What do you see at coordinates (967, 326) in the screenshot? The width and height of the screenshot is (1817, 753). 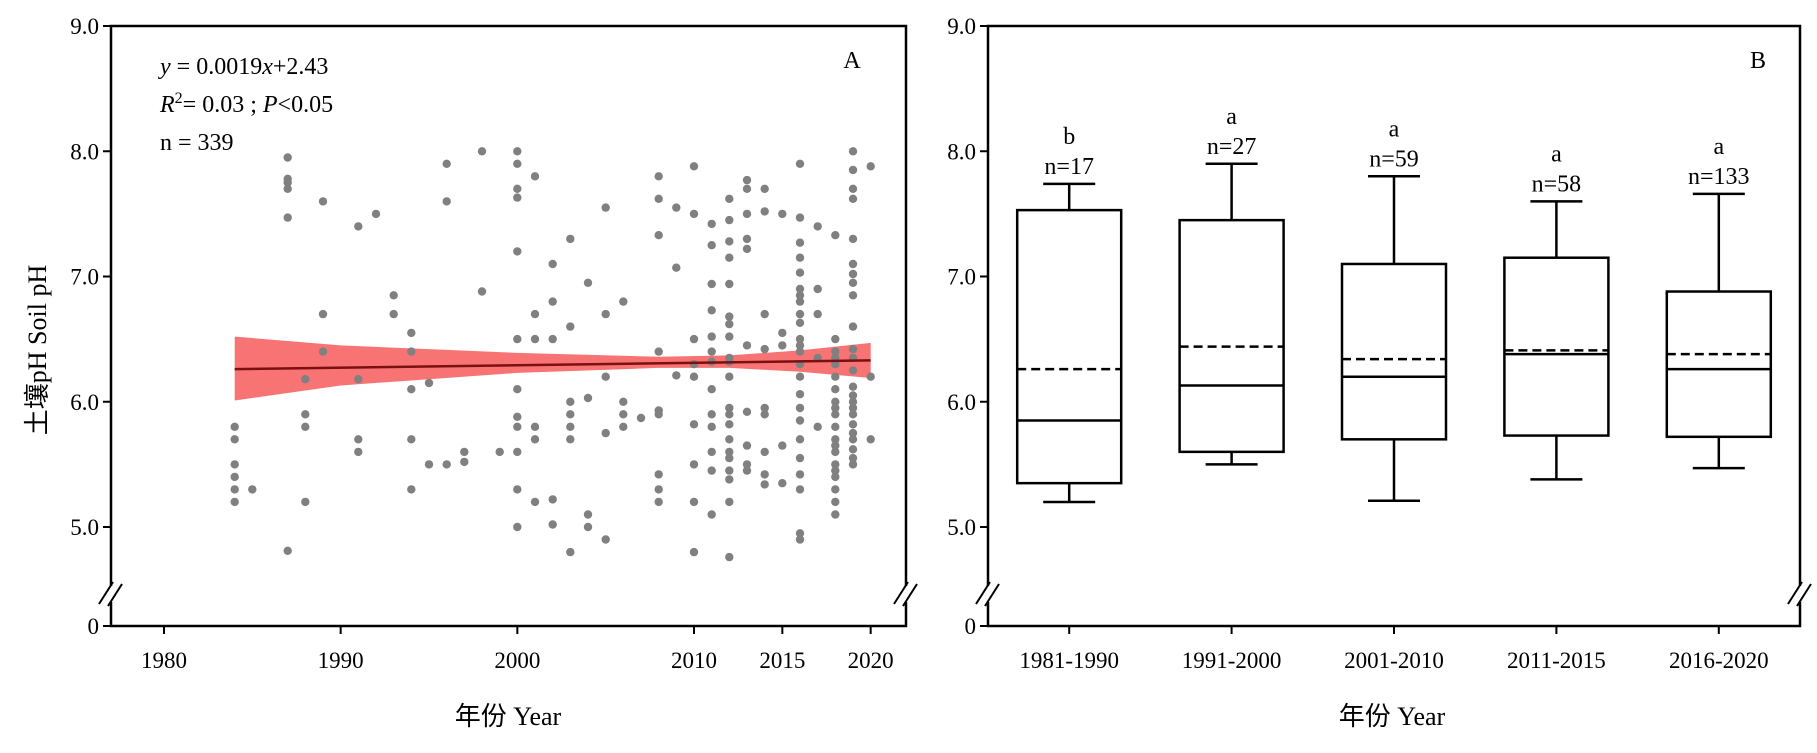 I see `y-axis-ticks-b: 0 5.0 6.0 7.0 8.0 9.0` at bounding box center [967, 326].